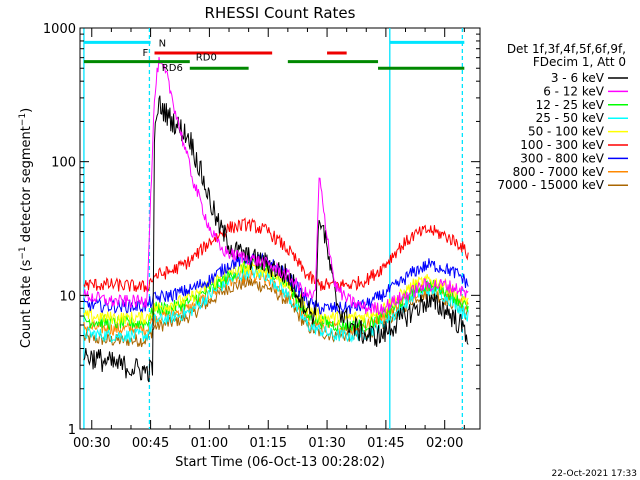 The image size is (640, 480). Describe the element at coordinates (578, 78) in the screenshot. I see `legend-label-3-6-kev: 3 - 6 keV` at that location.